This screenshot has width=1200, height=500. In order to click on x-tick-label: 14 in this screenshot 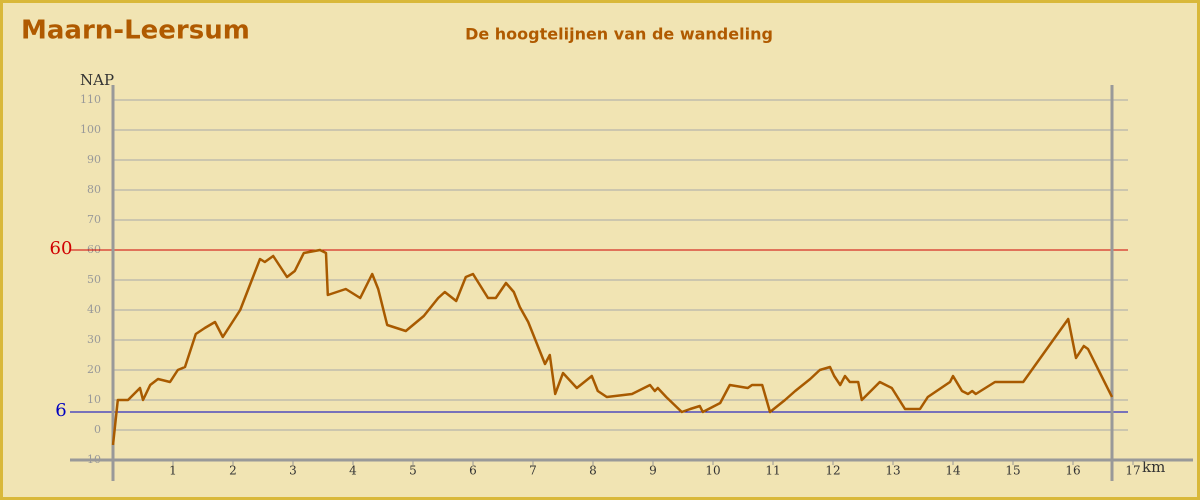, I will do `click(953, 471)`.